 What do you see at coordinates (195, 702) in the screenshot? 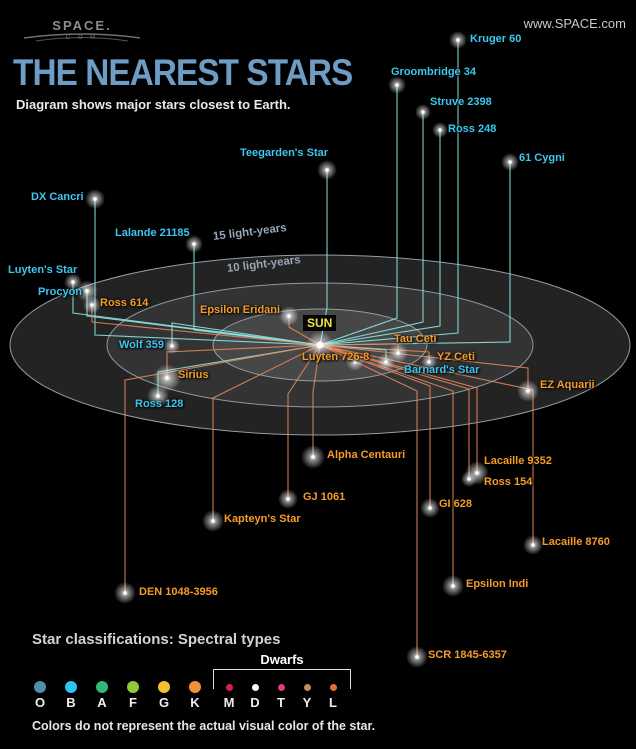
I see `legend-letter-K: K` at bounding box center [195, 702].